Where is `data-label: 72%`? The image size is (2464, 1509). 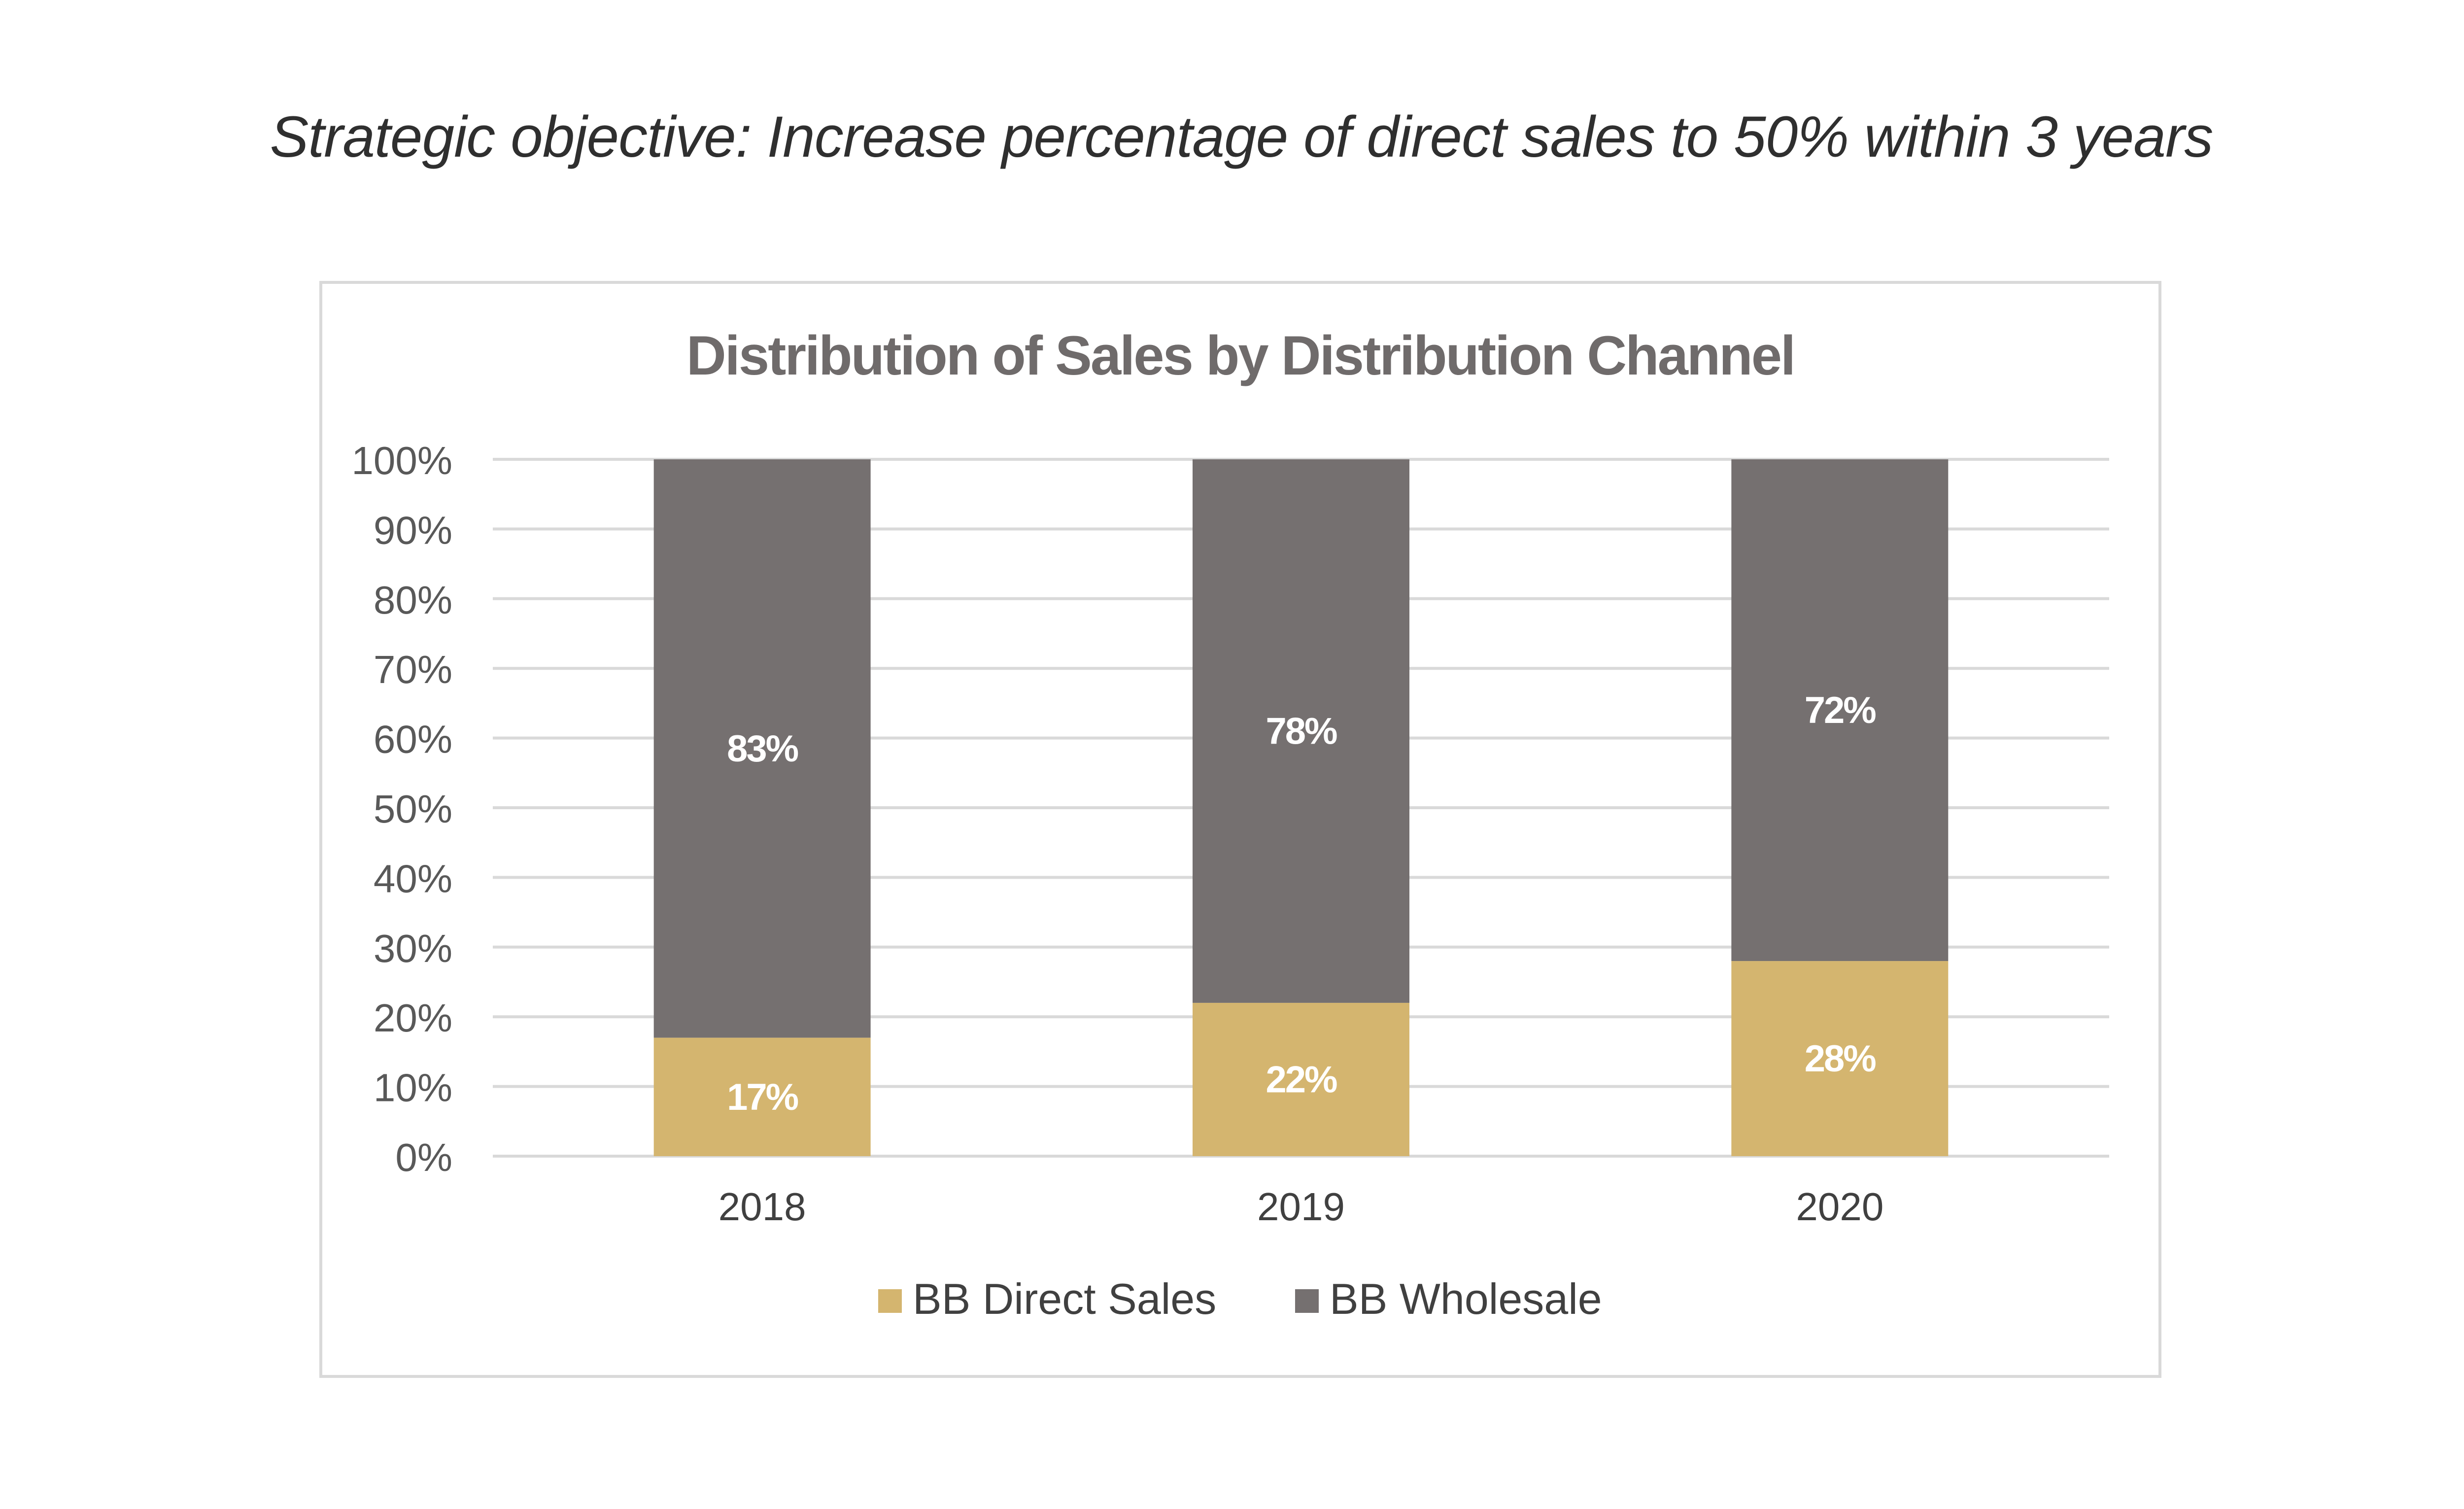 data-label: 72% is located at coordinates (1840, 710).